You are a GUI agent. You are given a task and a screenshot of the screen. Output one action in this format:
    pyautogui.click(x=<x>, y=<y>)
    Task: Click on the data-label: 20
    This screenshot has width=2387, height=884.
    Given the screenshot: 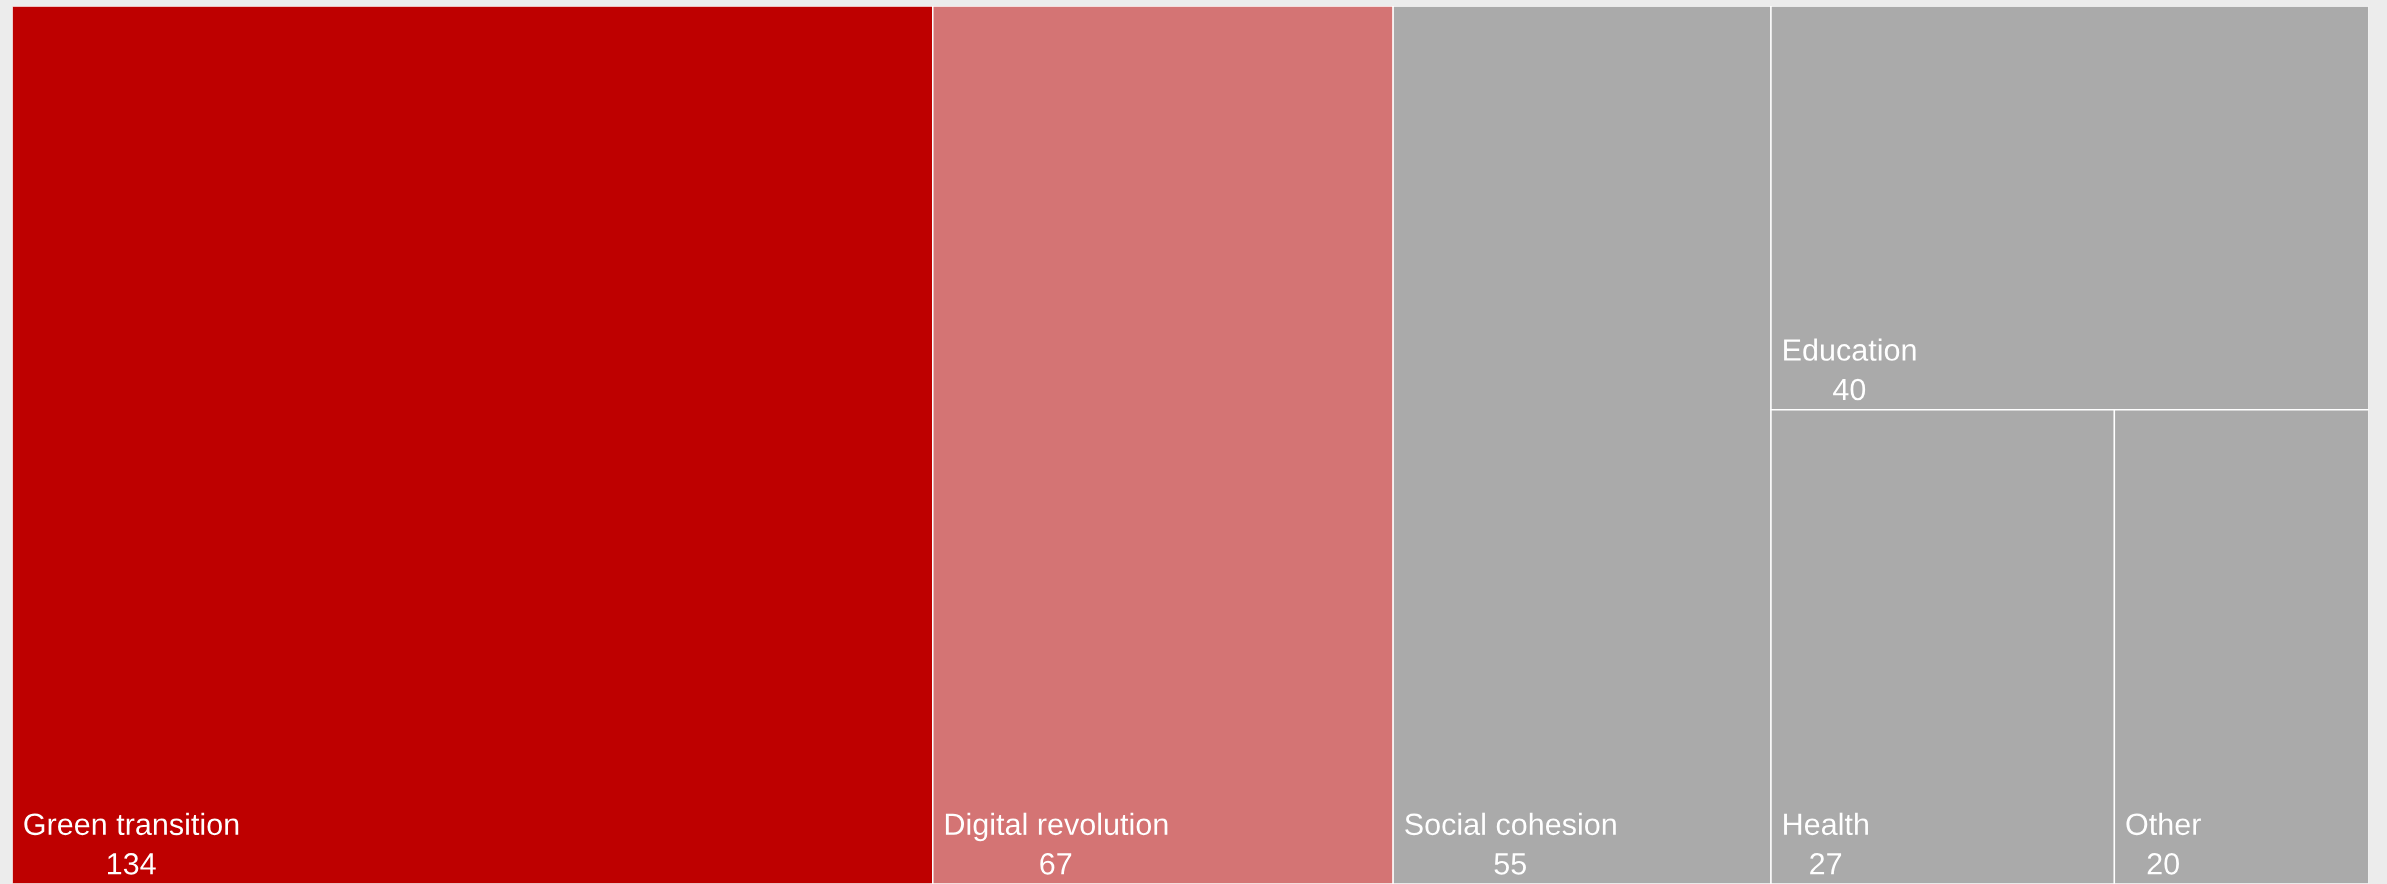 What is the action you would take?
    pyautogui.click(x=2163, y=864)
    